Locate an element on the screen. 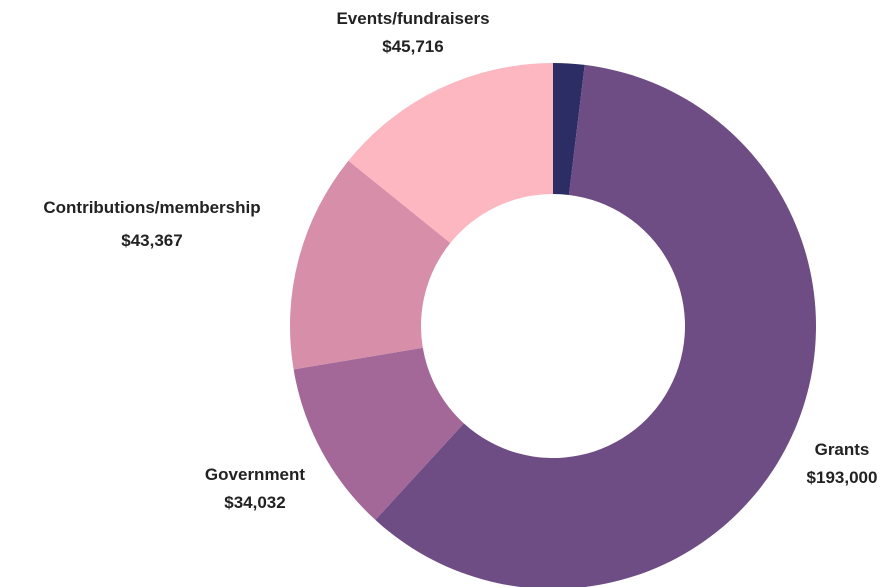  value-events-fundraisers: $45,716 is located at coordinates (412, 46).